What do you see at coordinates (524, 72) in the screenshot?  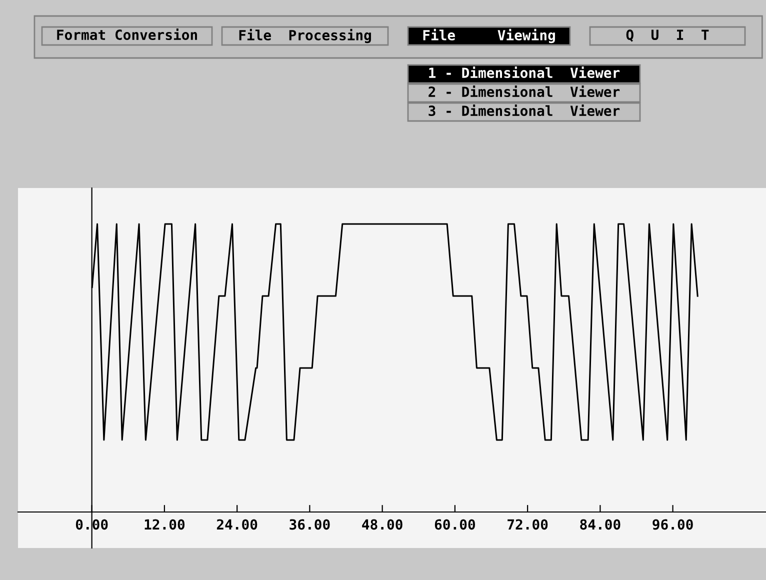 I see `text: 1 - Dimensional Viewer` at bounding box center [524, 72].